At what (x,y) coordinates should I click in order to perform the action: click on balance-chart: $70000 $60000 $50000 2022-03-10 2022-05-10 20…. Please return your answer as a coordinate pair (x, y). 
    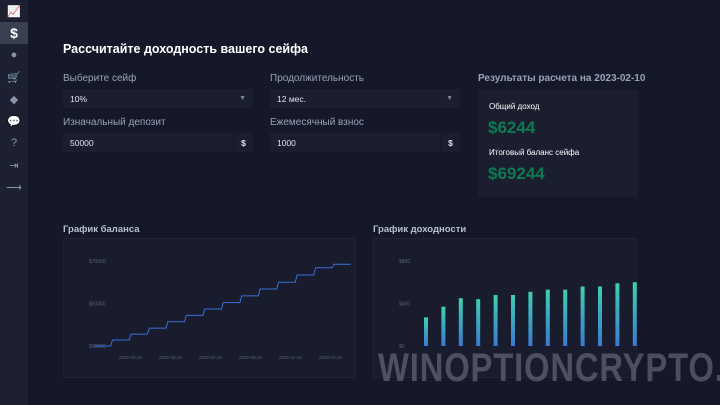
    Looking at the image, I should click on (209, 308).